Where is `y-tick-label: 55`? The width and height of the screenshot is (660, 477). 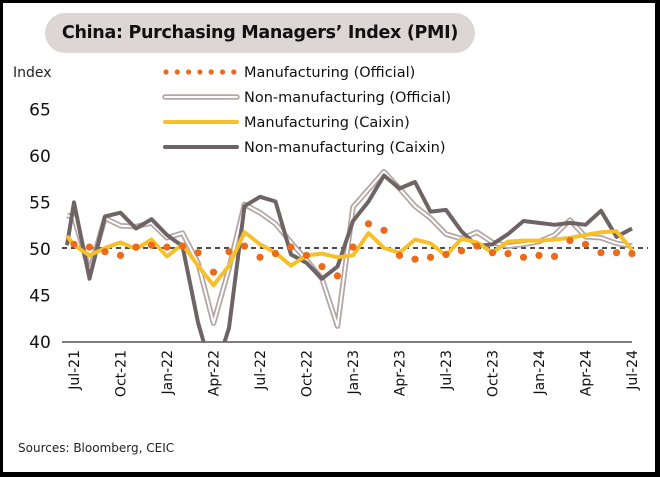
y-tick-label: 55 is located at coordinates (40, 204).